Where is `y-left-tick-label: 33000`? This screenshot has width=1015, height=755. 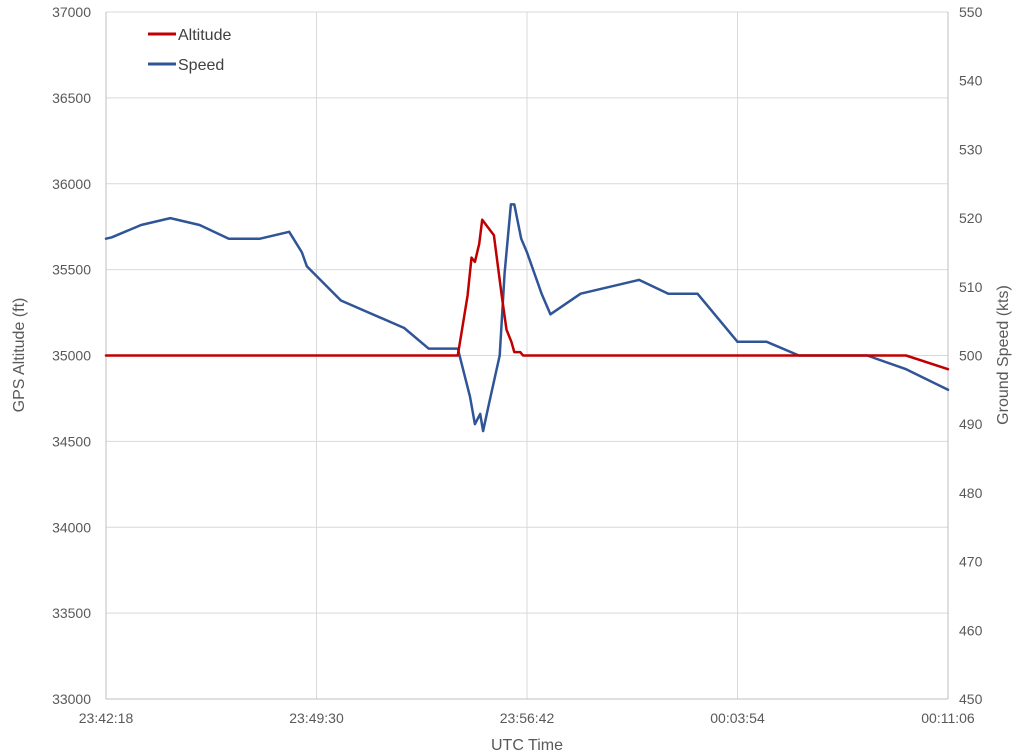
y-left-tick-label: 33000 is located at coordinates (71, 699).